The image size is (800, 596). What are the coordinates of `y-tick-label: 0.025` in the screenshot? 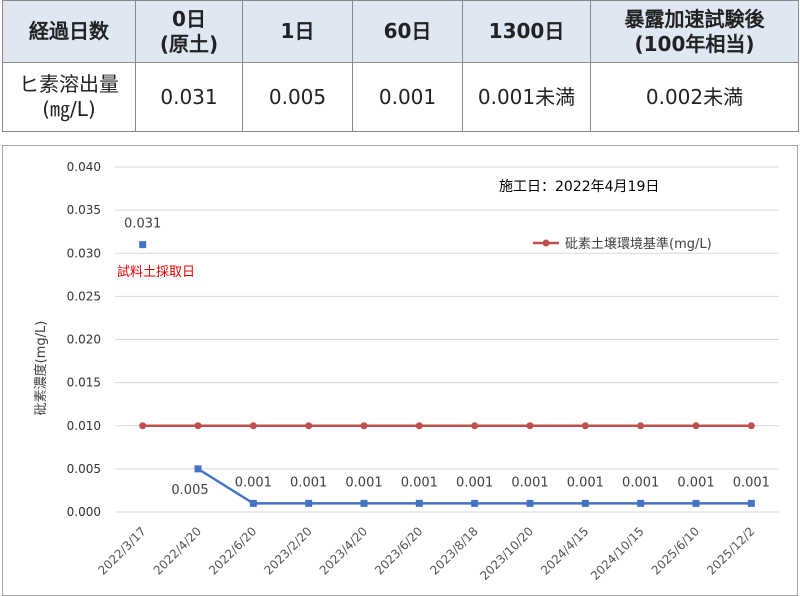 It's located at (84, 296).